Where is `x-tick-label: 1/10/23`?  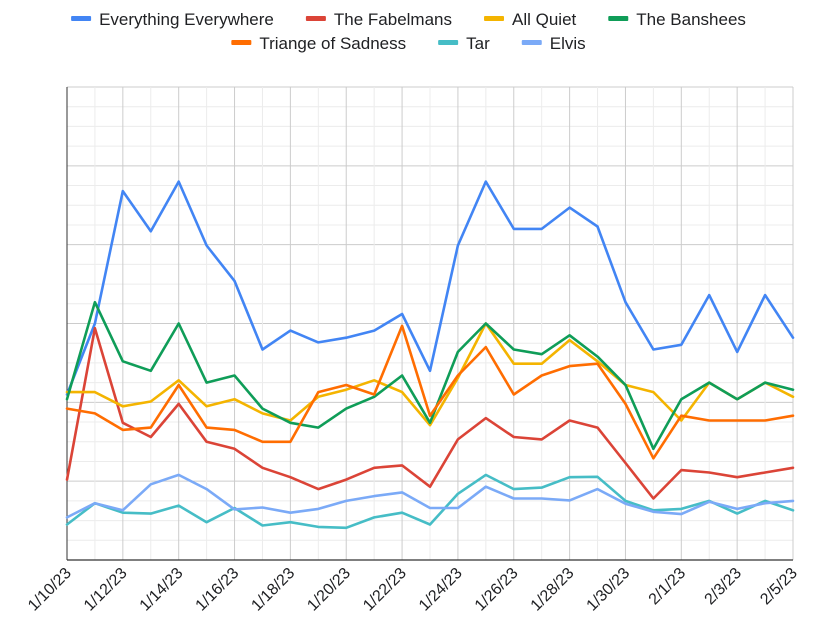
x-tick-label: 1/10/23 is located at coordinates (50, 590).